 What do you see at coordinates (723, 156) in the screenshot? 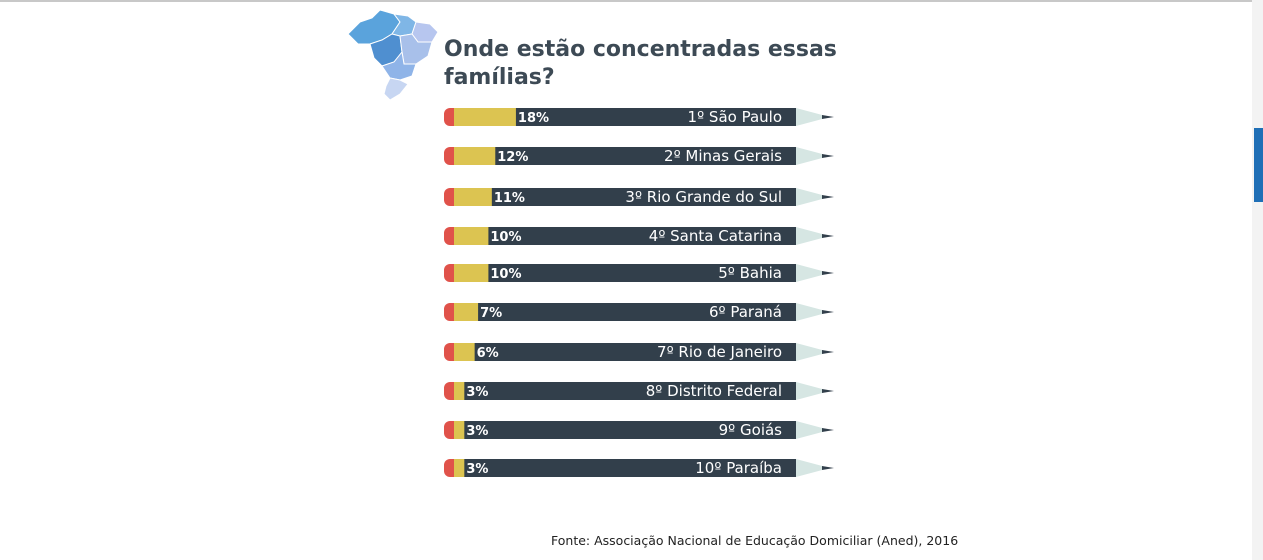
I see `bar-category-label: 2º Minas Gerais` at bounding box center [723, 156].